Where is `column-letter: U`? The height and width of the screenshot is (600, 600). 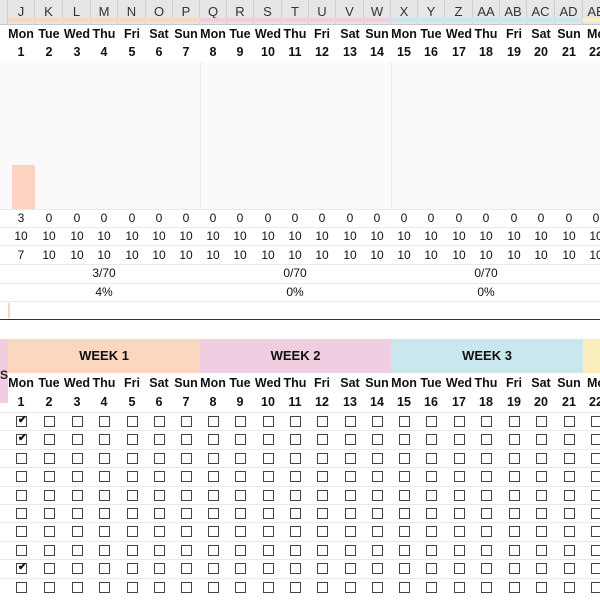
column-letter: U is located at coordinates (322, 12).